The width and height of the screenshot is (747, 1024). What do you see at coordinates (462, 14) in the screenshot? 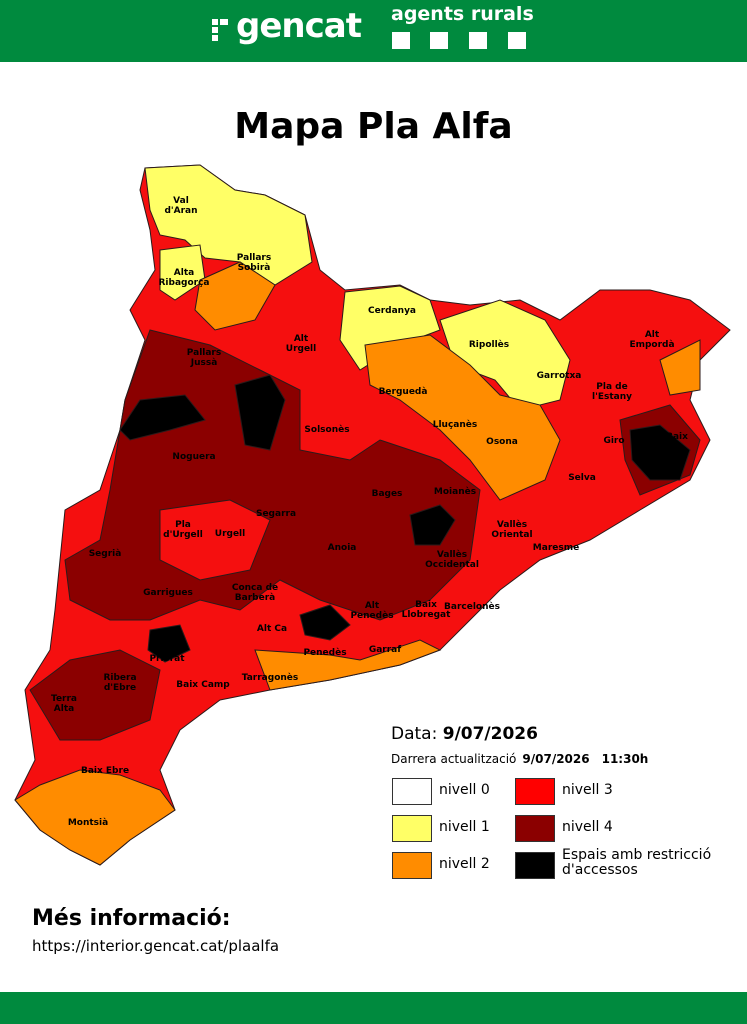
I see `section-name: agents rurals` at bounding box center [462, 14].